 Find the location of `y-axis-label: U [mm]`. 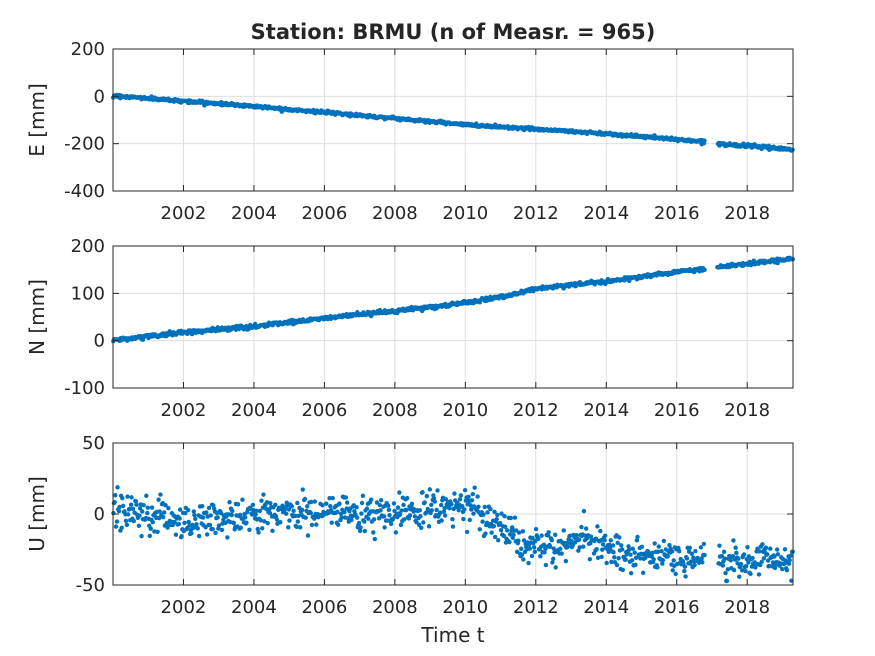

y-axis-label: U [mm] is located at coordinates (37, 514).